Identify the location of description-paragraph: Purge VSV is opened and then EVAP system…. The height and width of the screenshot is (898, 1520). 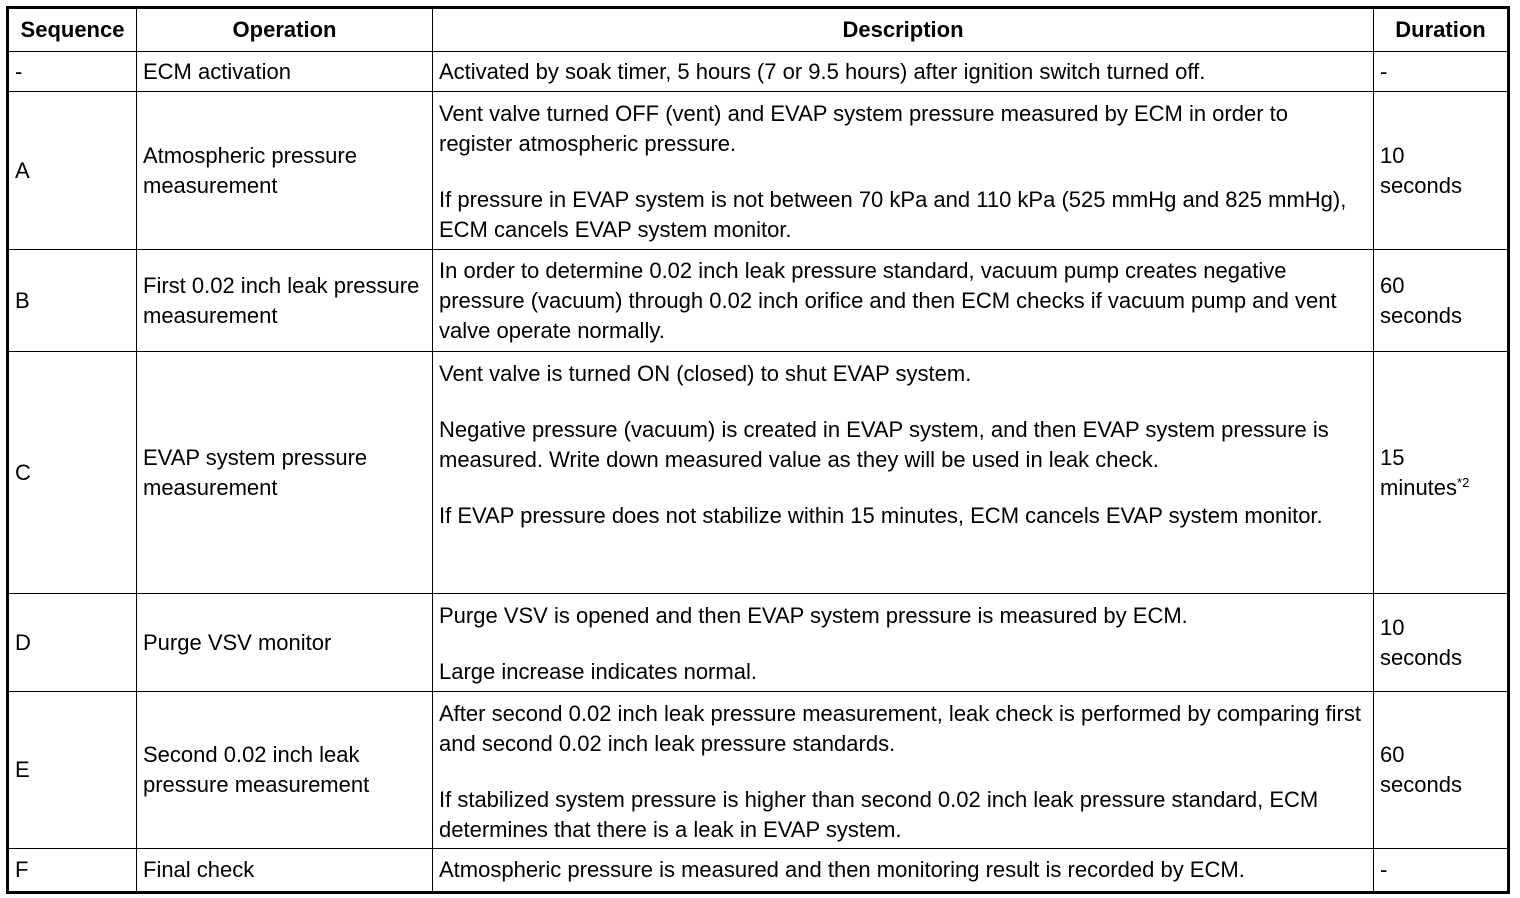
(813, 615).